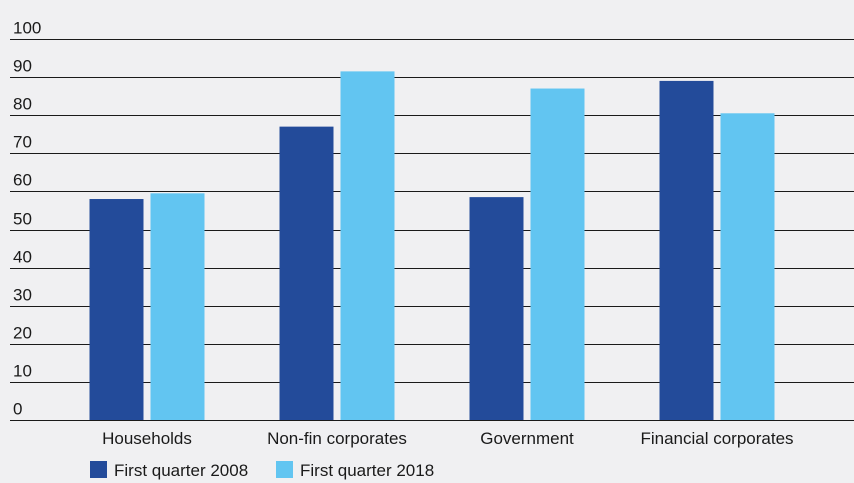 The width and height of the screenshot is (854, 483). What do you see at coordinates (22, 180) in the screenshot?
I see `y-tick-label-60: 60` at bounding box center [22, 180].